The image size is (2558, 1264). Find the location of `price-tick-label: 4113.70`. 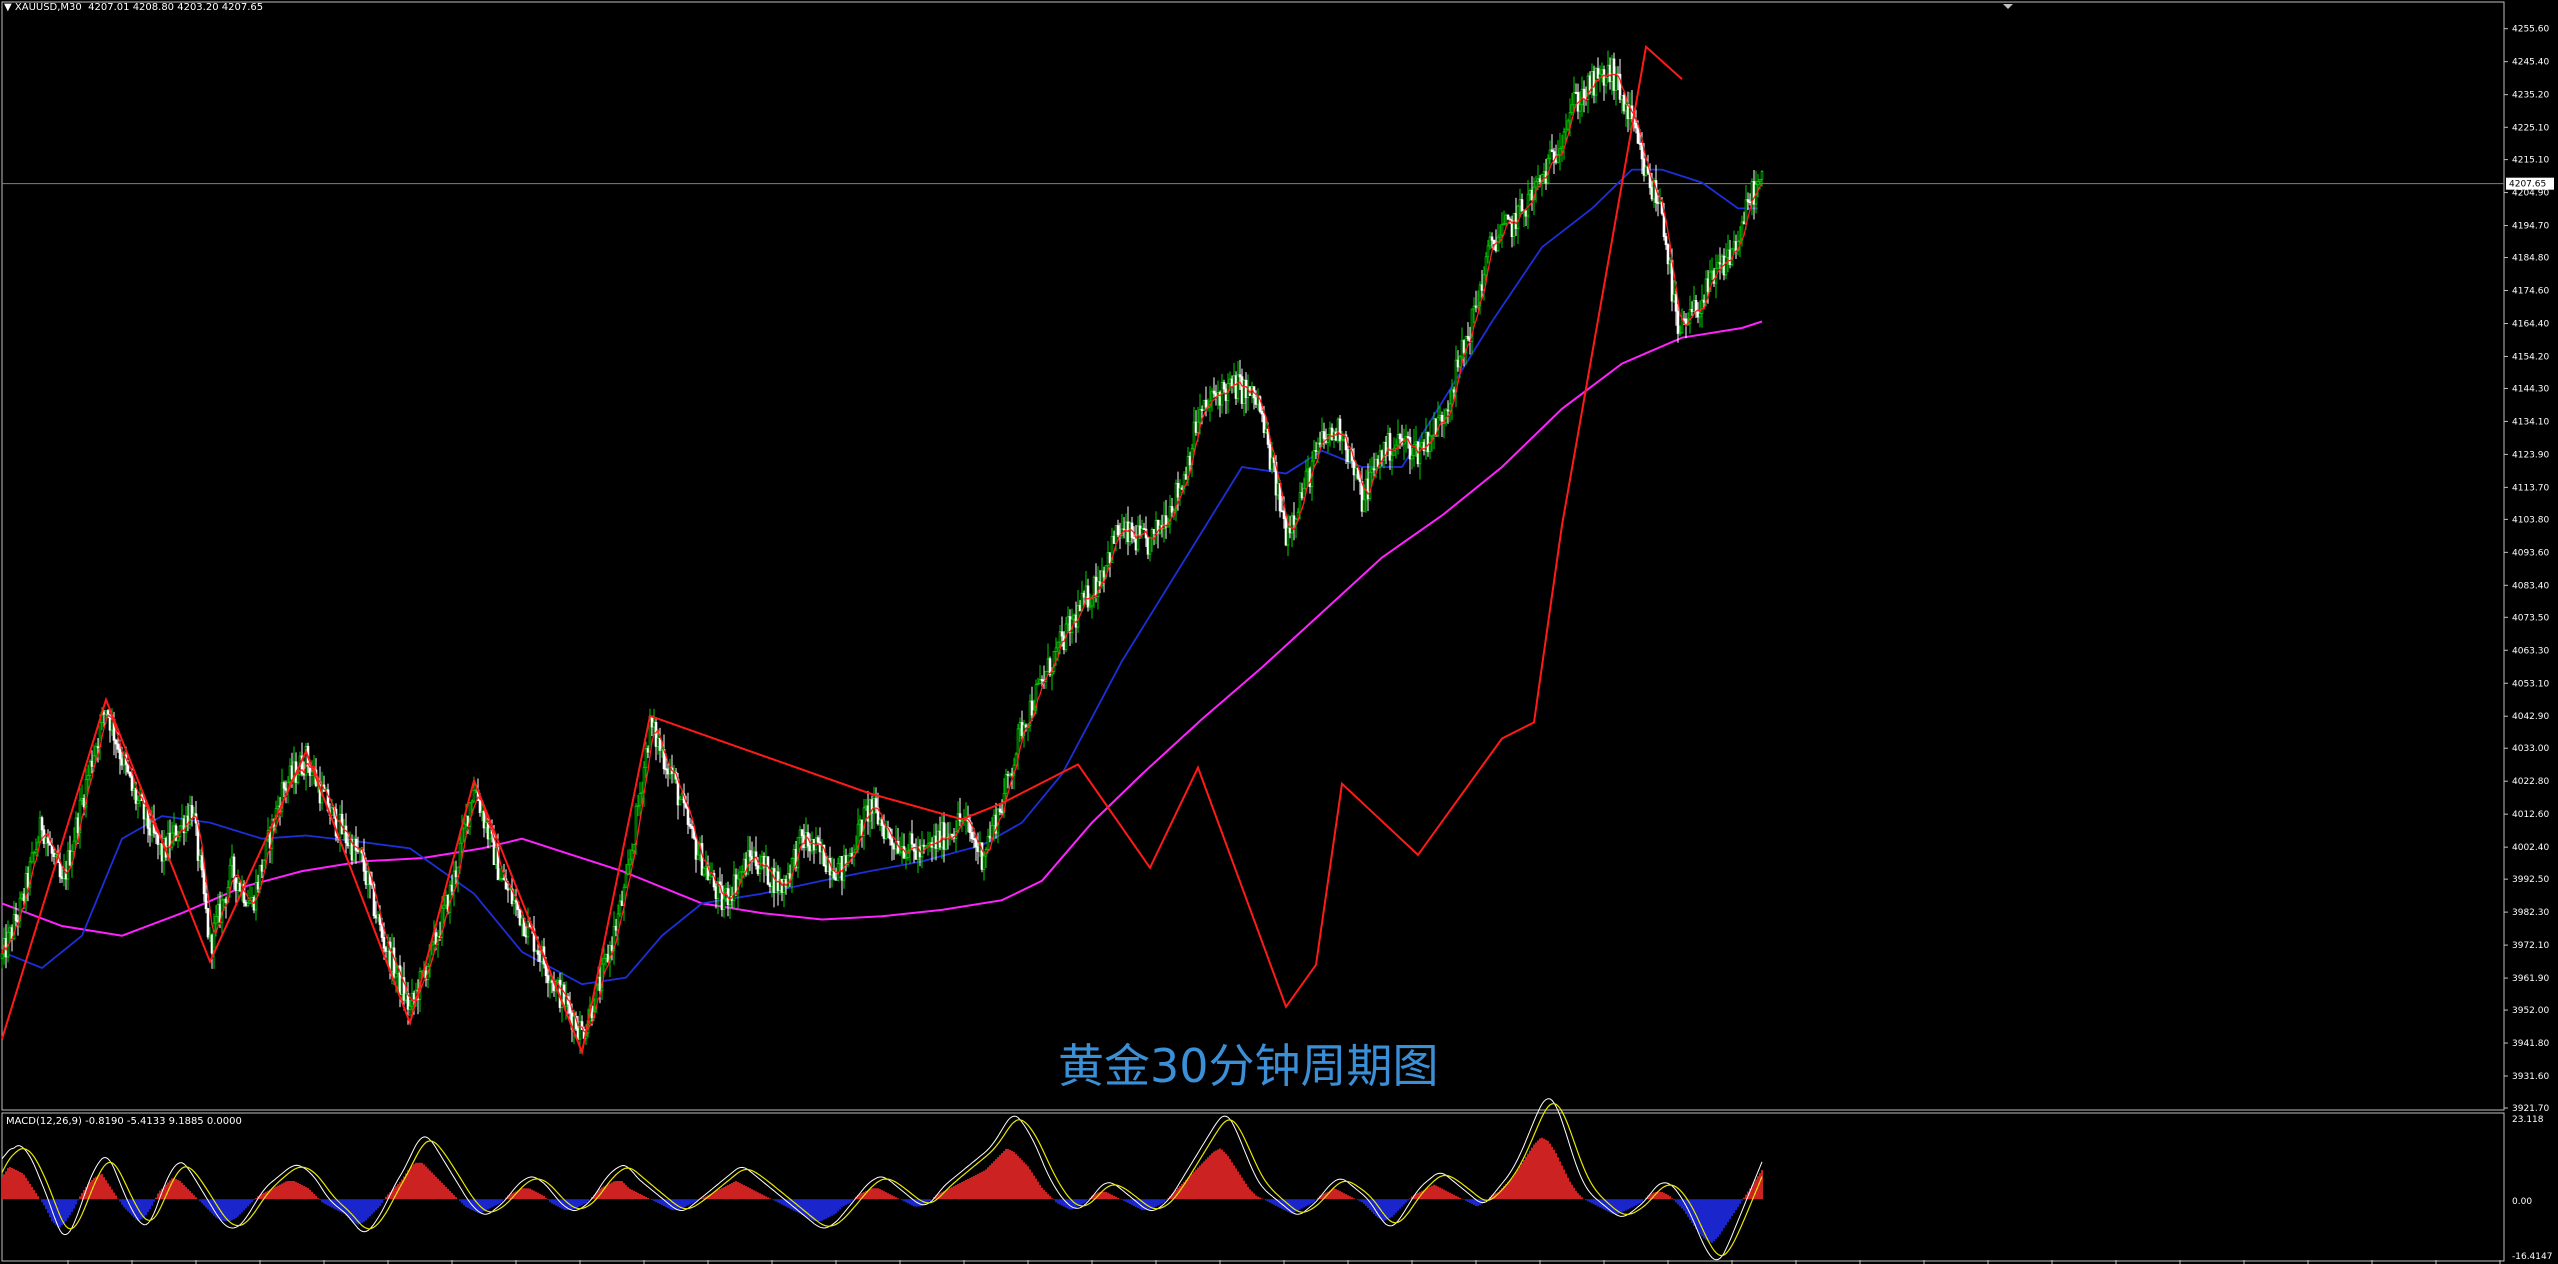

price-tick-label: 4113.70 is located at coordinates (2530, 488).